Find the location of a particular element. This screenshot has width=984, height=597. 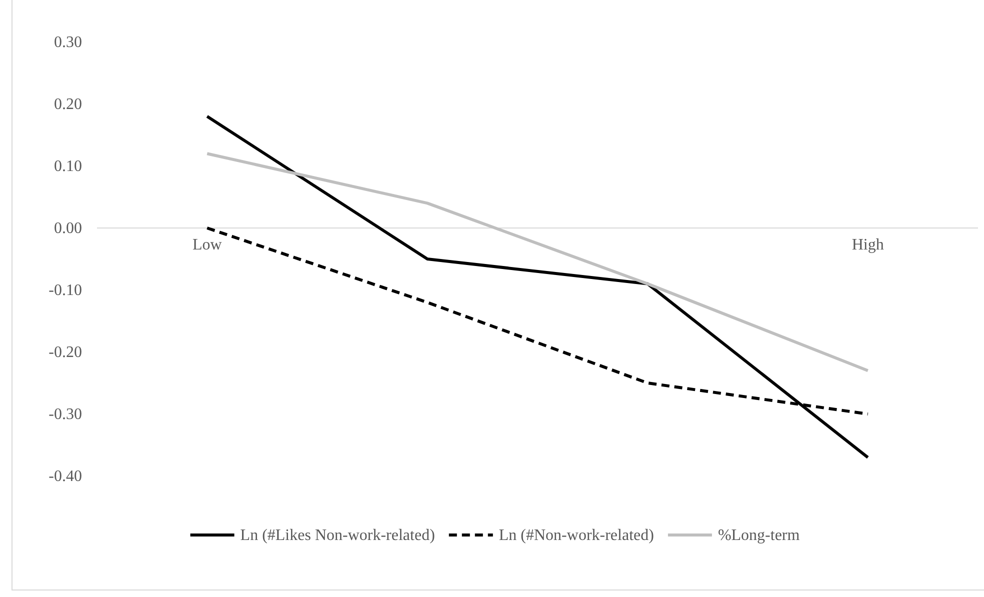

x-tick-label: Low is located at coordinates (207, 245).